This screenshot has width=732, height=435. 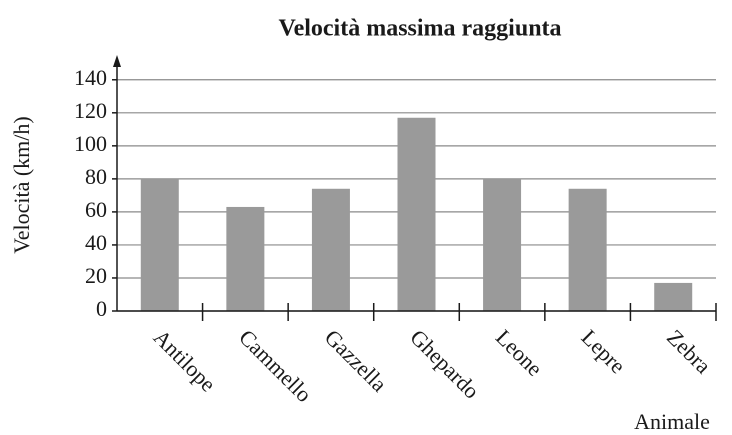 What do you see at coordinates (96, 275) in the screenshot?
I see `y-tick-label: 20` at bounding box center [96, 275].